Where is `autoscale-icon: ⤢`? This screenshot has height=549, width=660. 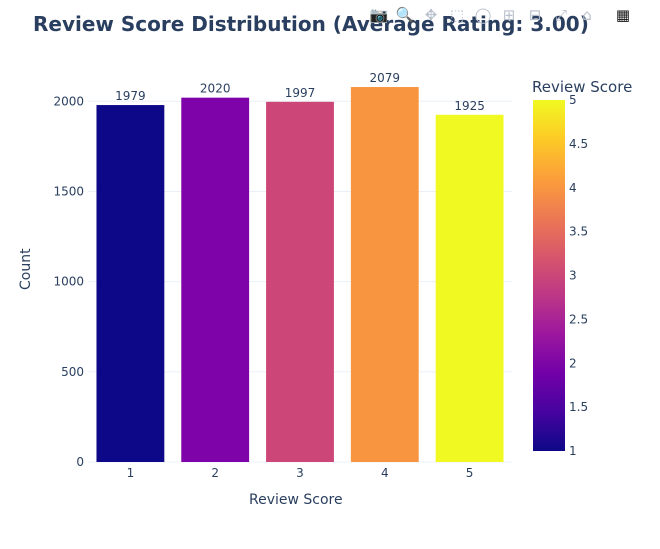 autoscale-icon: ⤢ is located at coordinates (560, 15).